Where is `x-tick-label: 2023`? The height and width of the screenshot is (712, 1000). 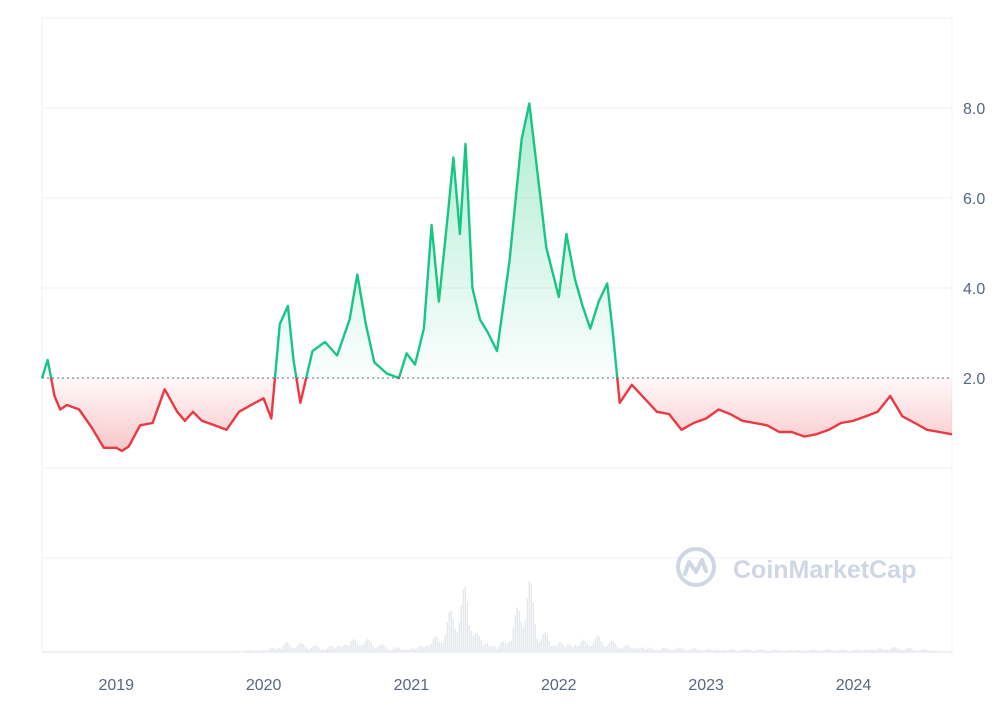
x-tick-label: 2023 is located at coordinates (706, 685).